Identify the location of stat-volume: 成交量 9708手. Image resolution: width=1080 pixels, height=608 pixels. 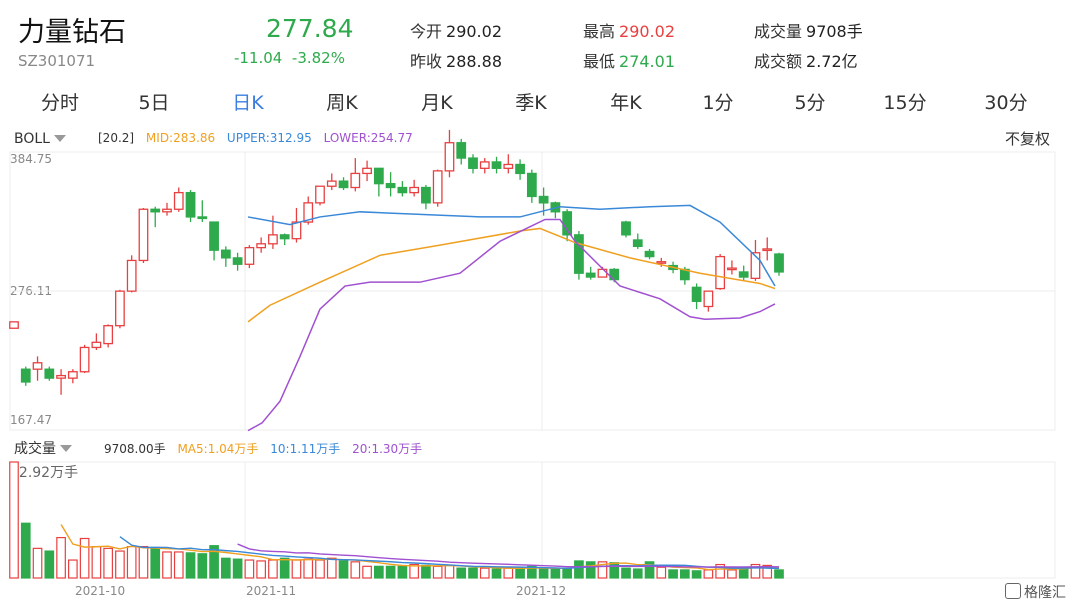
(808, 31).